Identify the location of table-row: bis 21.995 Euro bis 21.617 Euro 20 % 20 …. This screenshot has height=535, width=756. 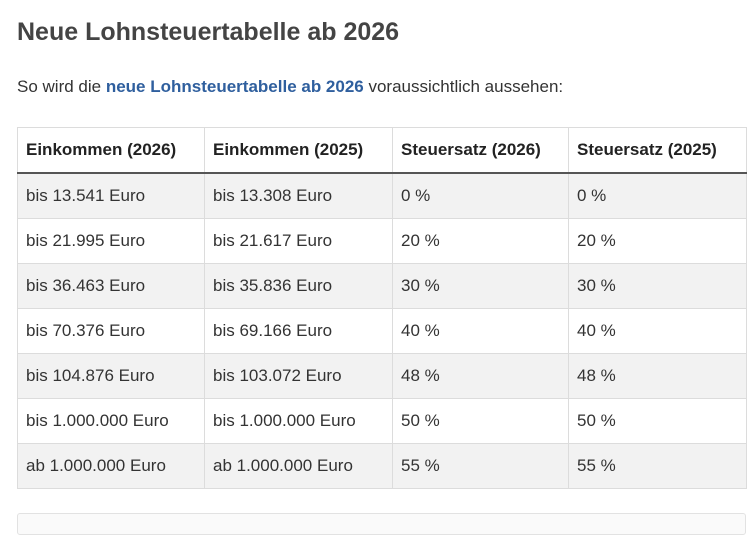
(382, 241).